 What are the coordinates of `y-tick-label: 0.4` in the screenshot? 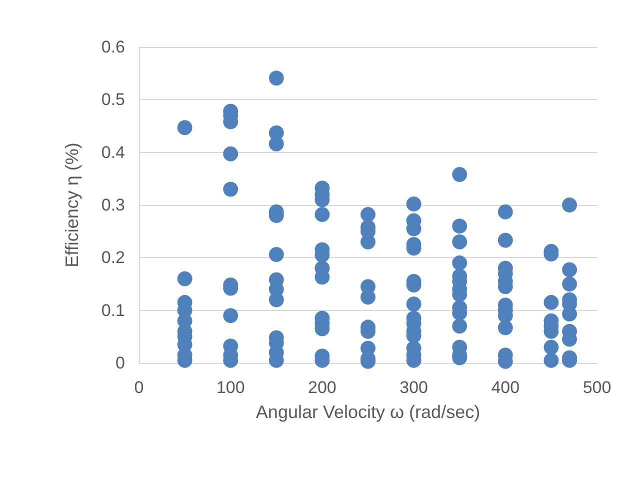 It's located at (113, 152).